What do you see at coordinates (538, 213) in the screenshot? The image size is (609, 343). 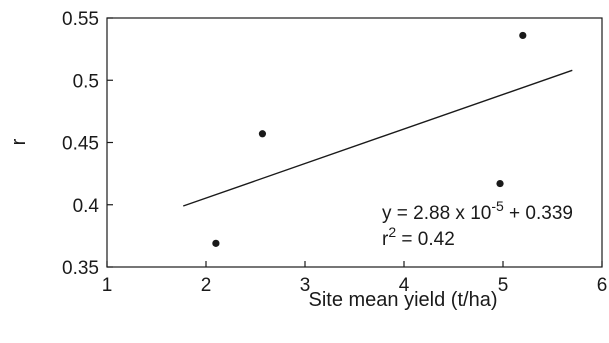 I see `equation-suffix: + 0.339` at bounding box center [538, 213].